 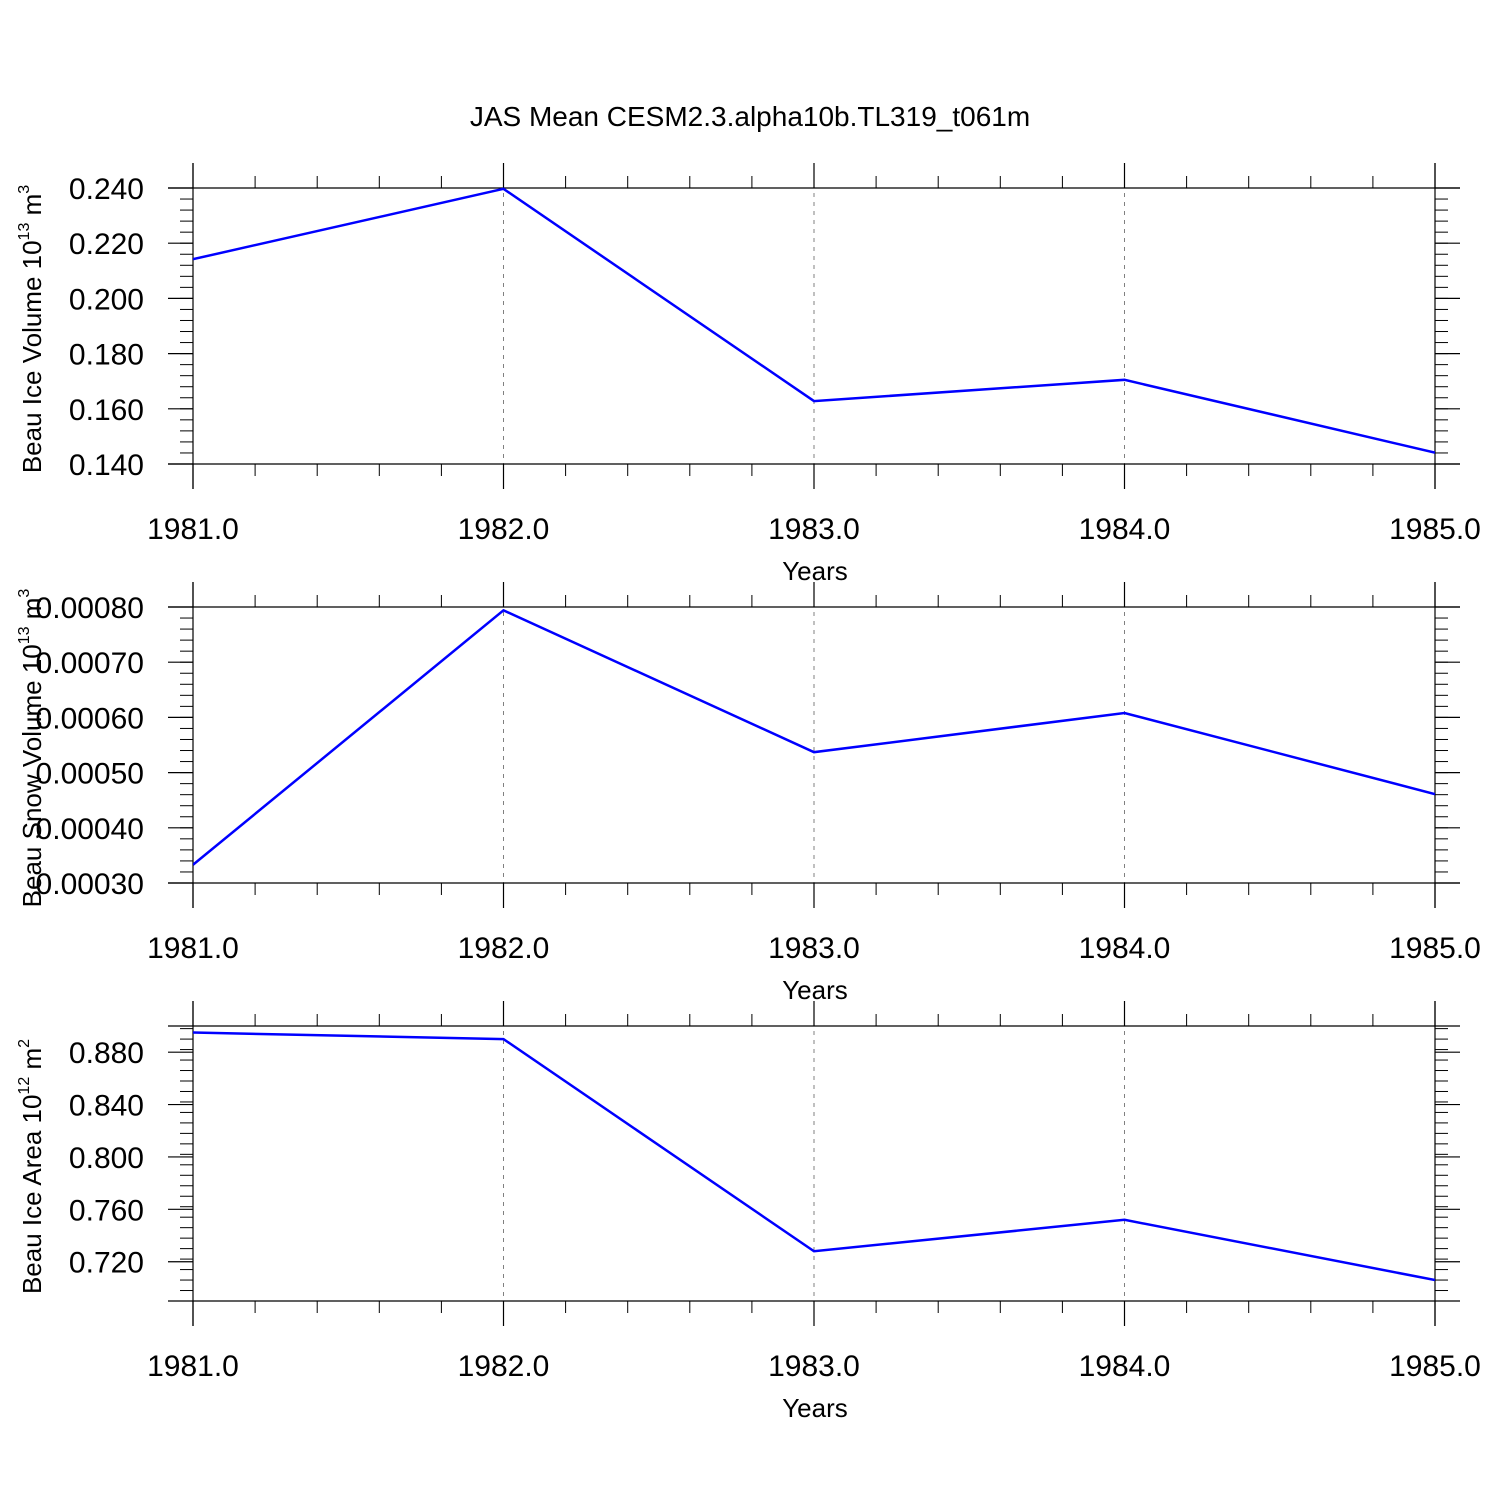 I want to click on y-tick-label: 0.00060, so click(x=90, y=718).